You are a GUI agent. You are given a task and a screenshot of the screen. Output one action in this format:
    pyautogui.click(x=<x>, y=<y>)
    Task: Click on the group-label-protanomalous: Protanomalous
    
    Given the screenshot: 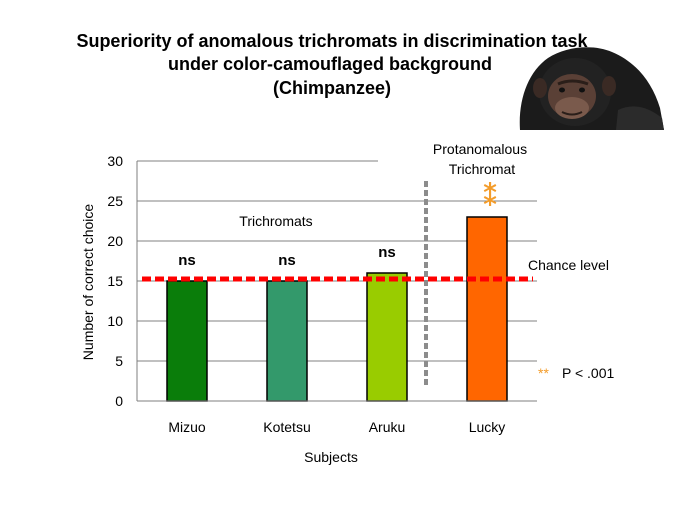 What is the action you would take?
    pyautogui.click(x=480, y=149)
    